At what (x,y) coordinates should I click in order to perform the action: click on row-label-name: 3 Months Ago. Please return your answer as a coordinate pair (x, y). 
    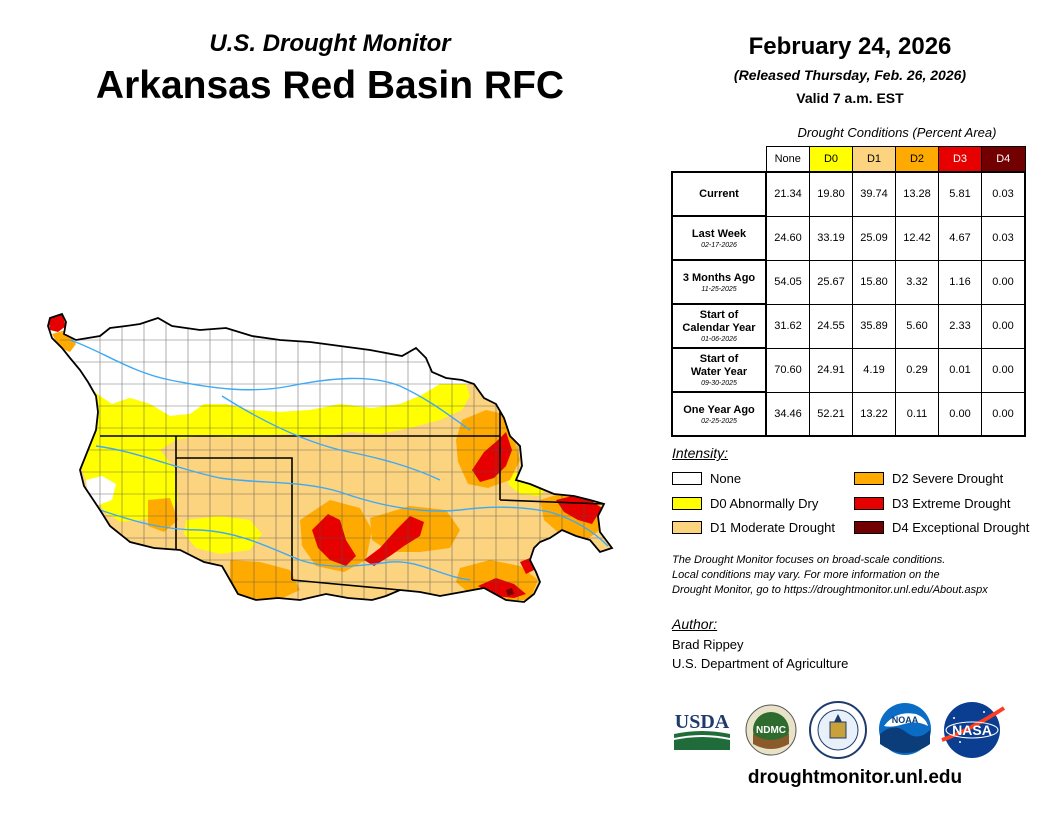
    Looking at the image, I should click on (719, 277).